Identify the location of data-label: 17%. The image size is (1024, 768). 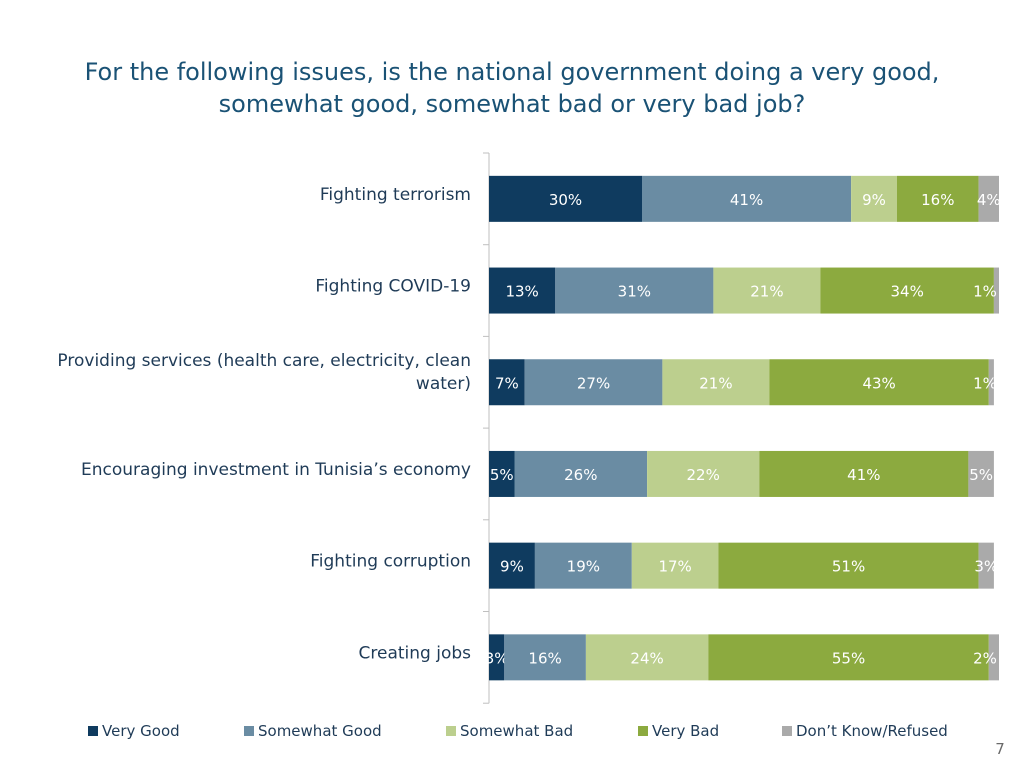
(674, 567).